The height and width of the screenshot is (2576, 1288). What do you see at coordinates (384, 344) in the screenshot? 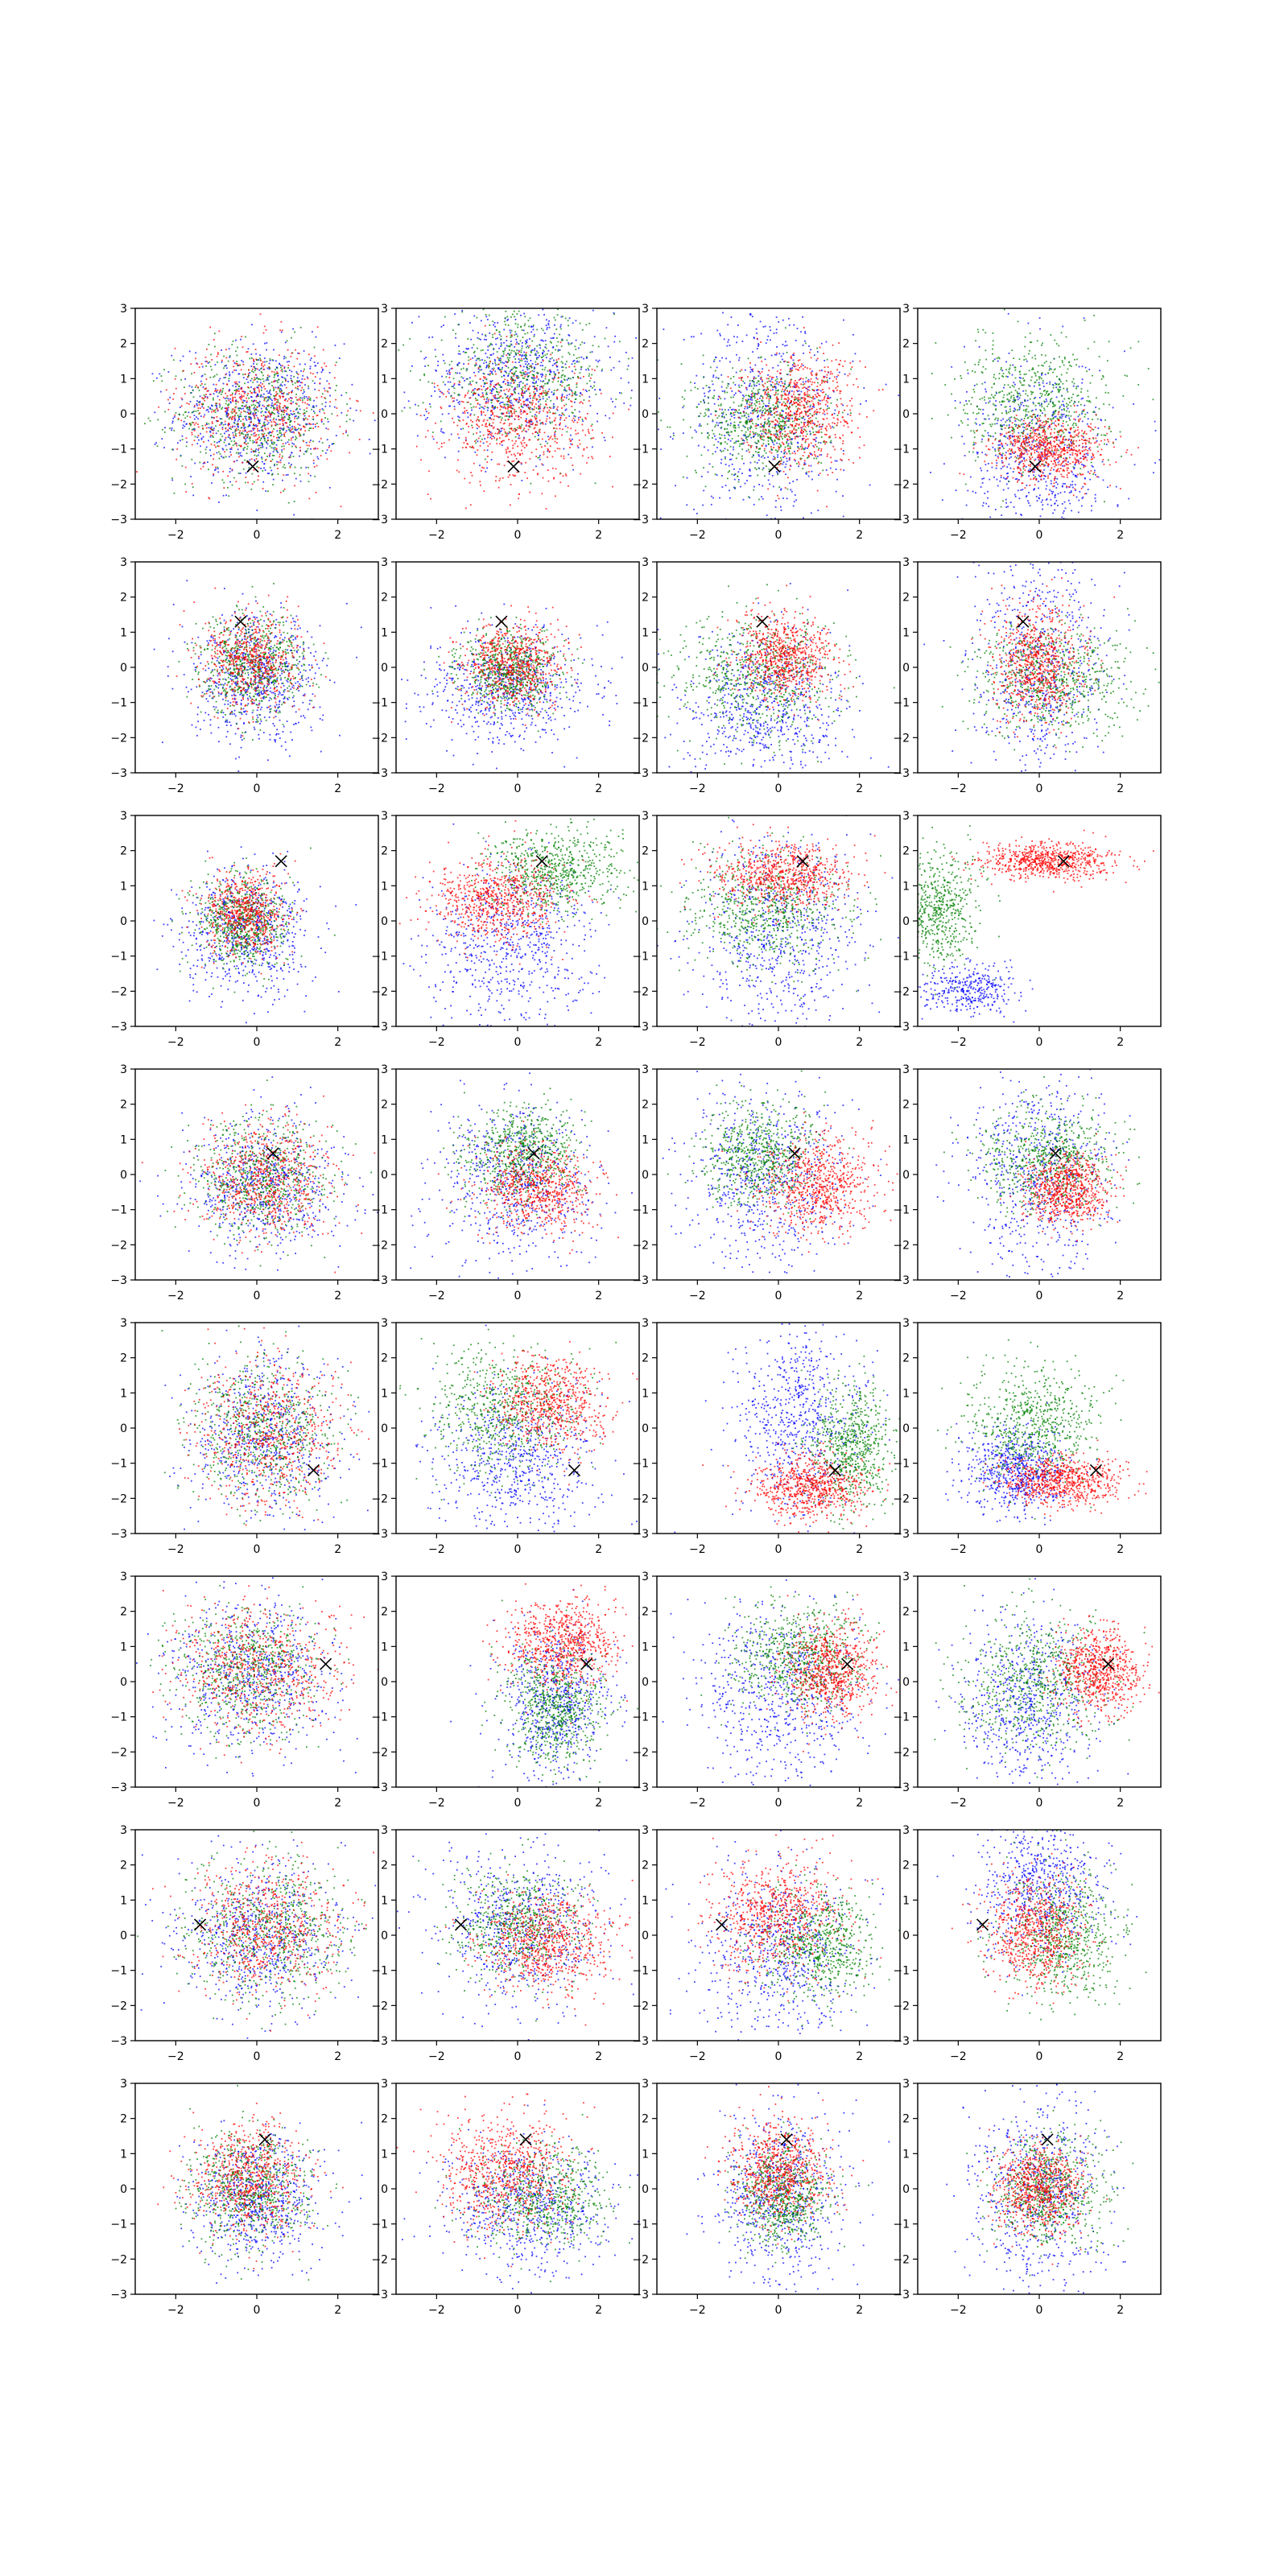
I see `y-tick-label: 2` at bounding box center [384, 344].